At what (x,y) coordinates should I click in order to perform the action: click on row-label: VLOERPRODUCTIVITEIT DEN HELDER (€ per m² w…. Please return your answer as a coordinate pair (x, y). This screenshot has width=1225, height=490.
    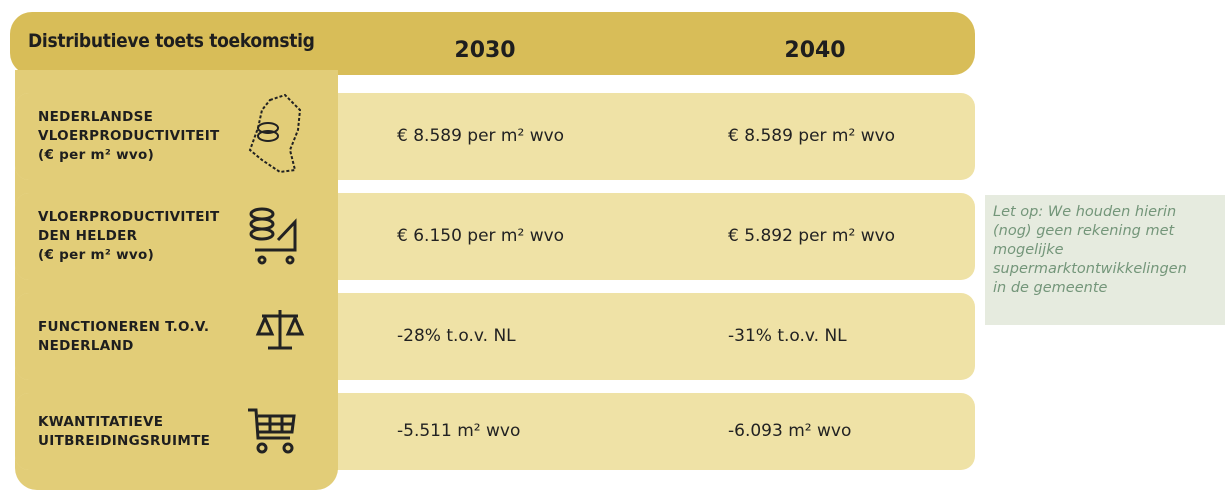
    Looking at the image, I should click on (129, 236).